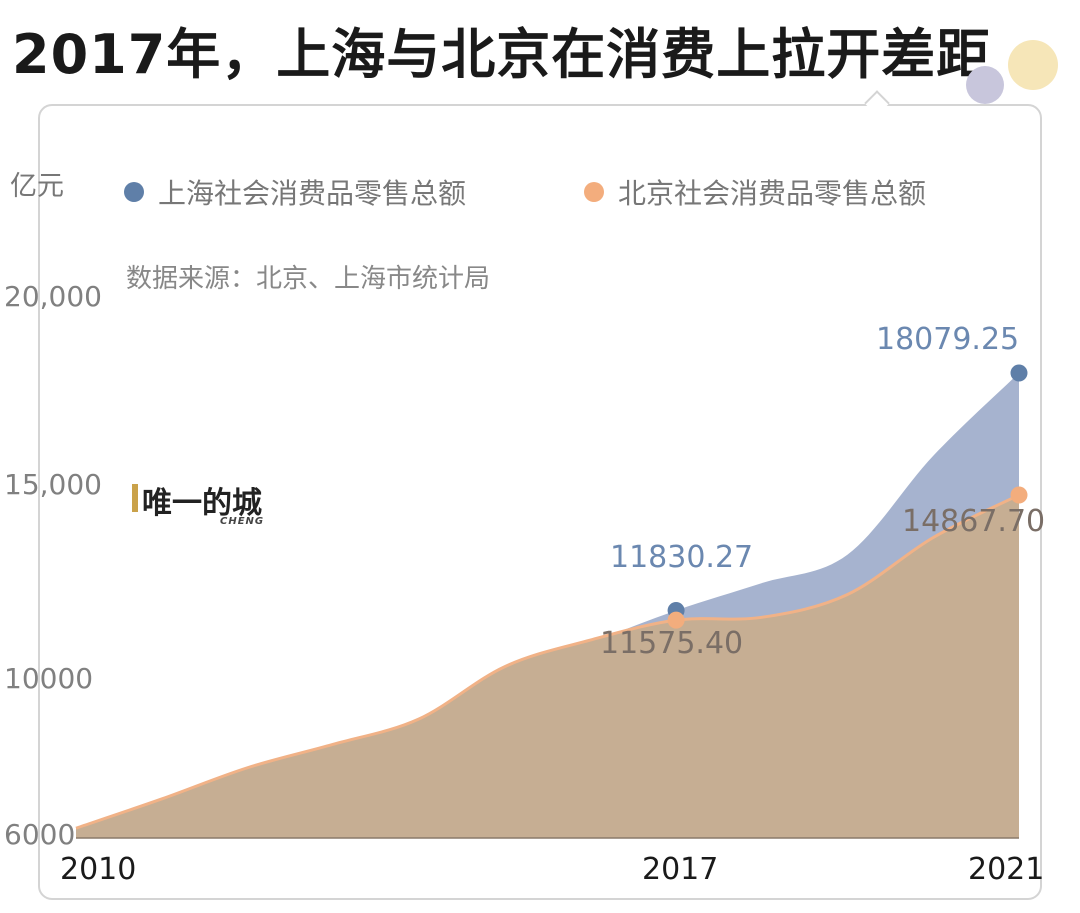 Image resolution: width=1080 pixels, height=913 pixels. What do you see at coordinates (502, 54) in the screenshot?
I see `chart-title: 2017年，上海与北京在消费上拉开差距` at bounding box center [502, 54].